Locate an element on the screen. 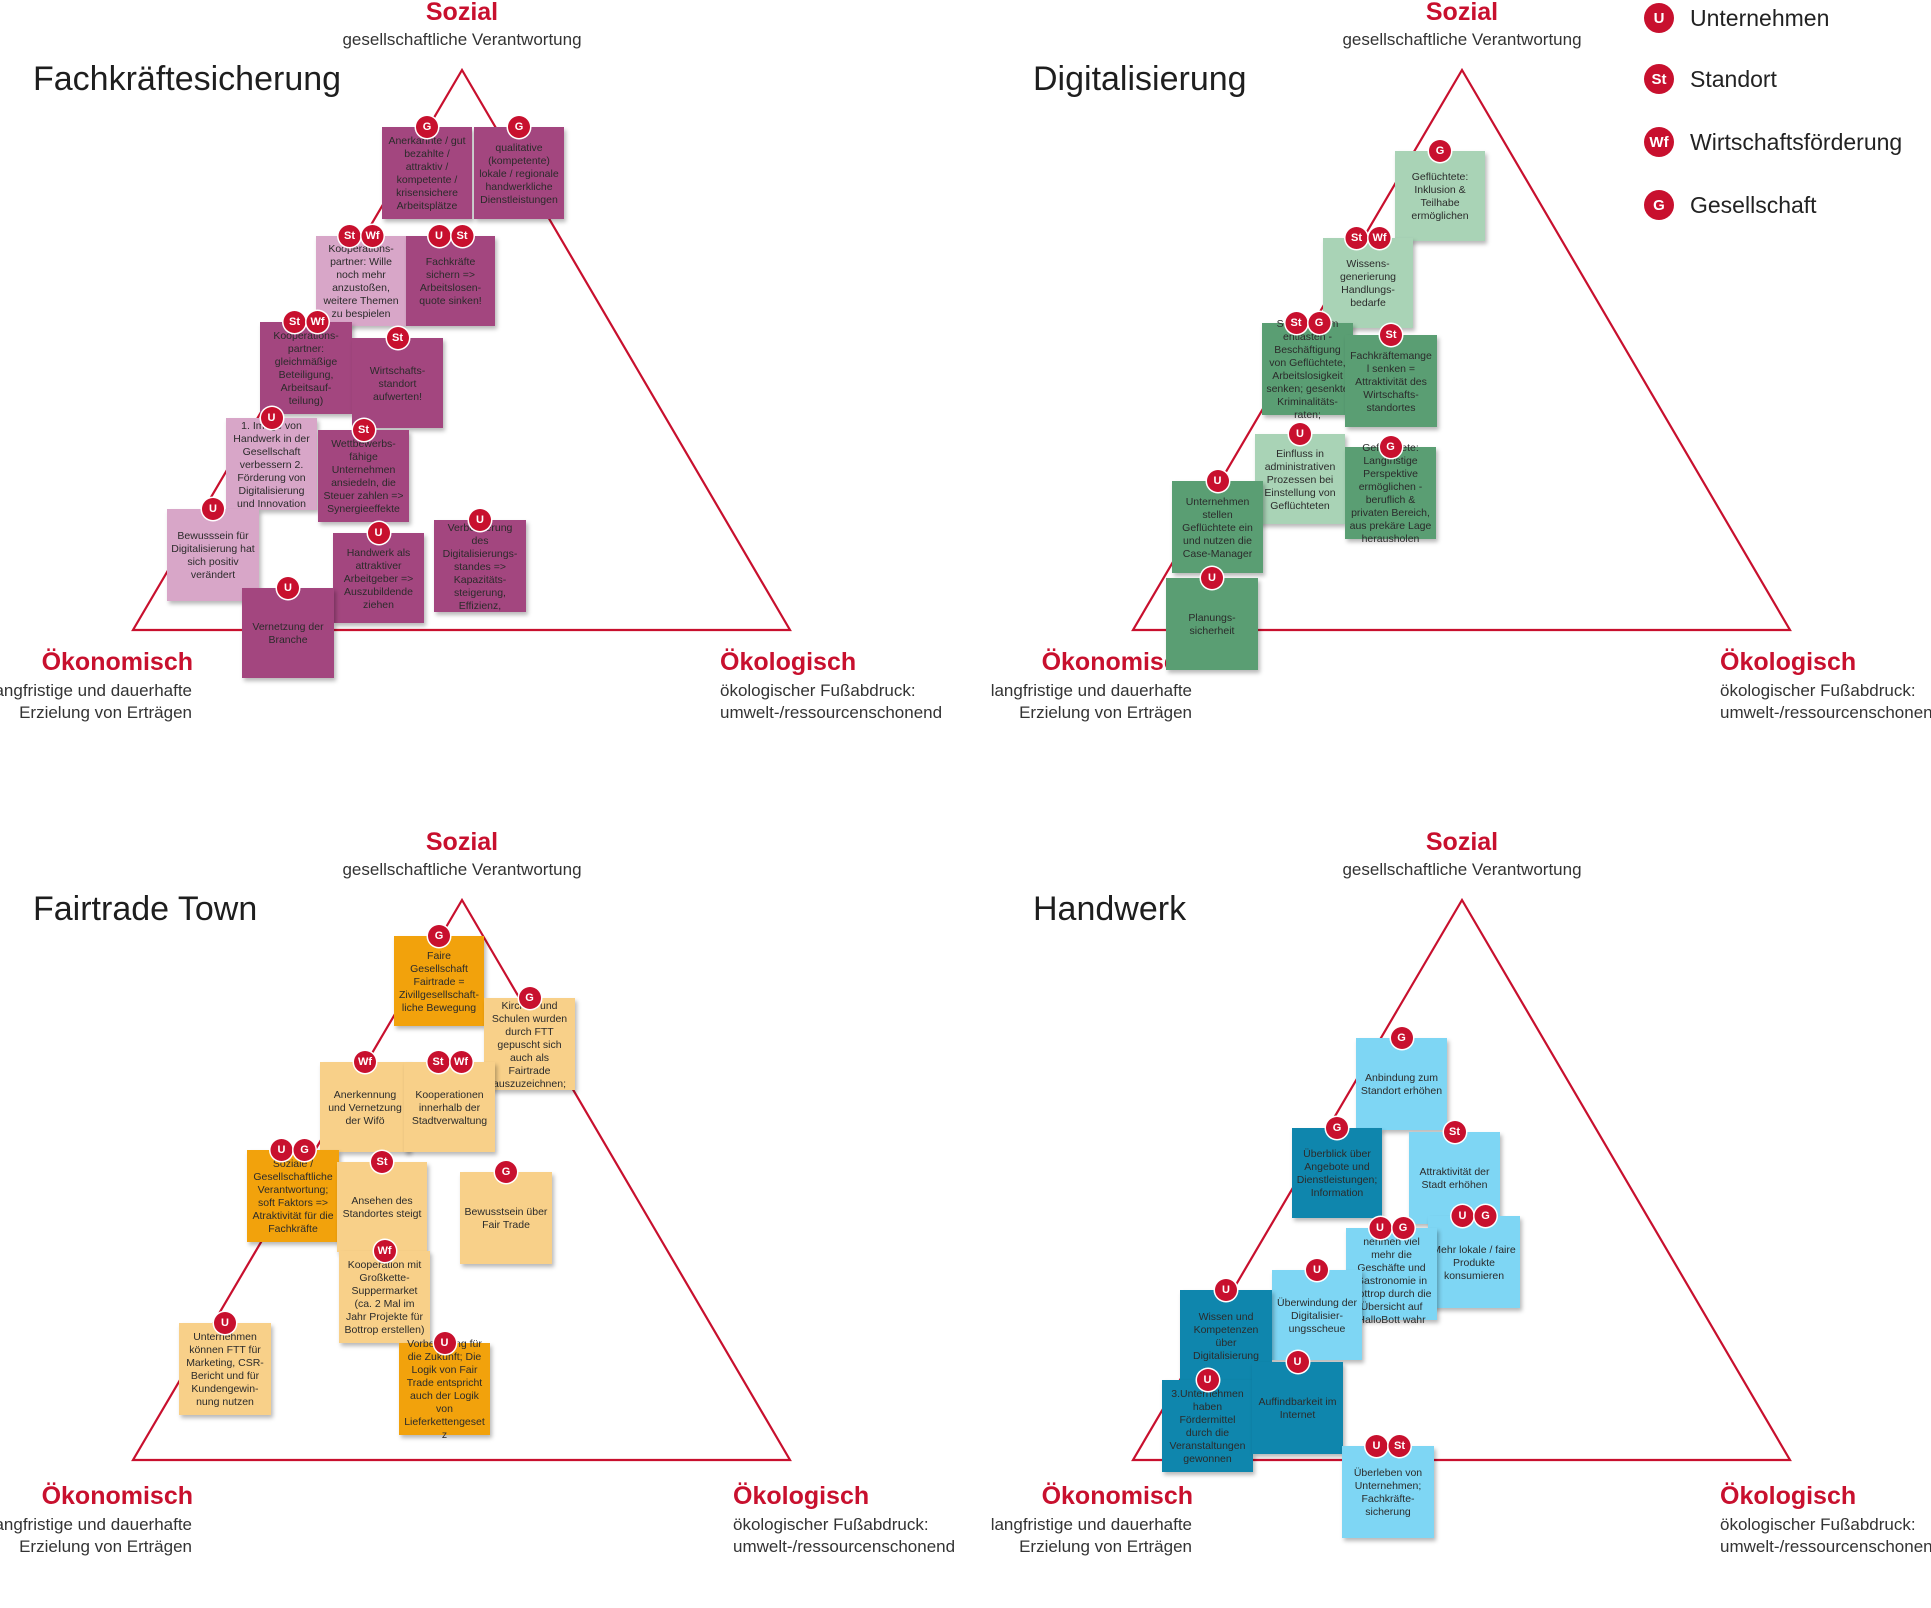  legend-label: Wirtschaftsförderung is located at coordinates (1796, 141).